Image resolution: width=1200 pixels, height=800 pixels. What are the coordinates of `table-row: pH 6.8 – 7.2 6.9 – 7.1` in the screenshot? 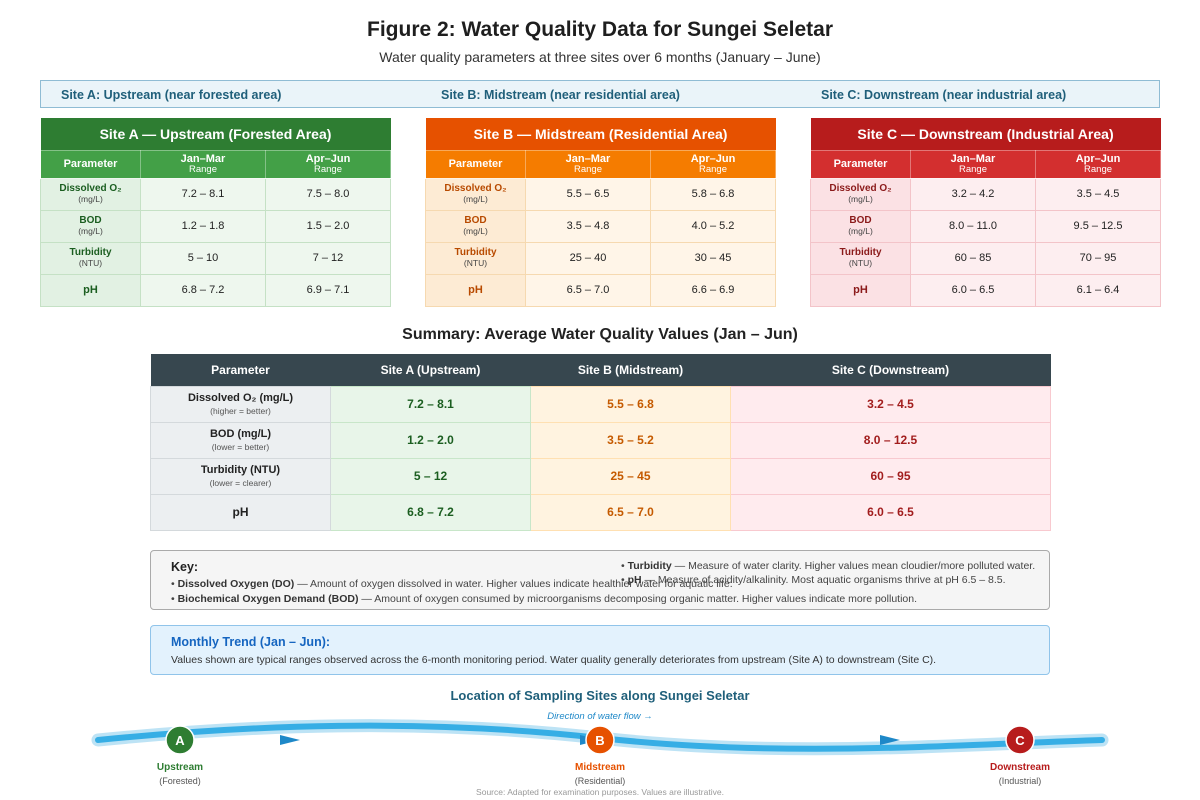 It's located at (215, 290).